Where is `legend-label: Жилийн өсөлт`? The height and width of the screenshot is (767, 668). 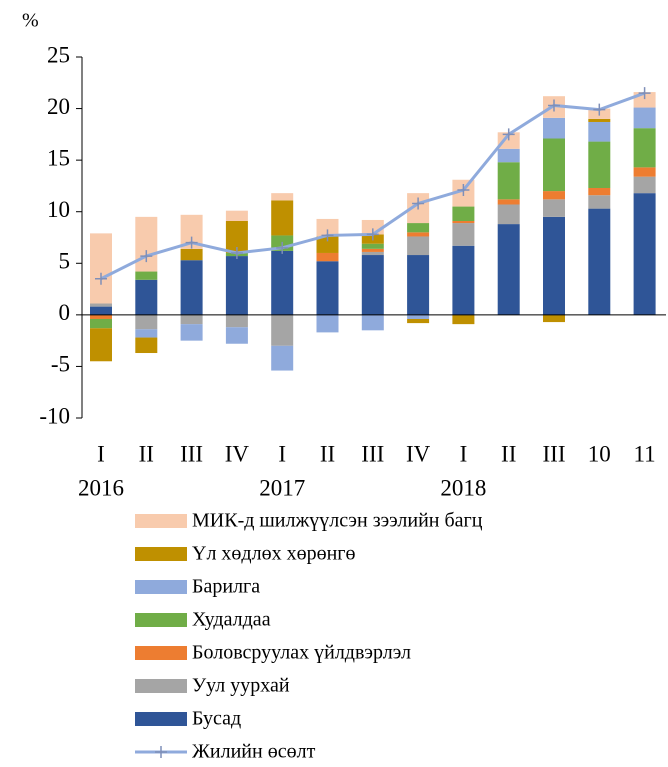
legend-label: Жилийн өсөлт is located at coordinates (254, 751).